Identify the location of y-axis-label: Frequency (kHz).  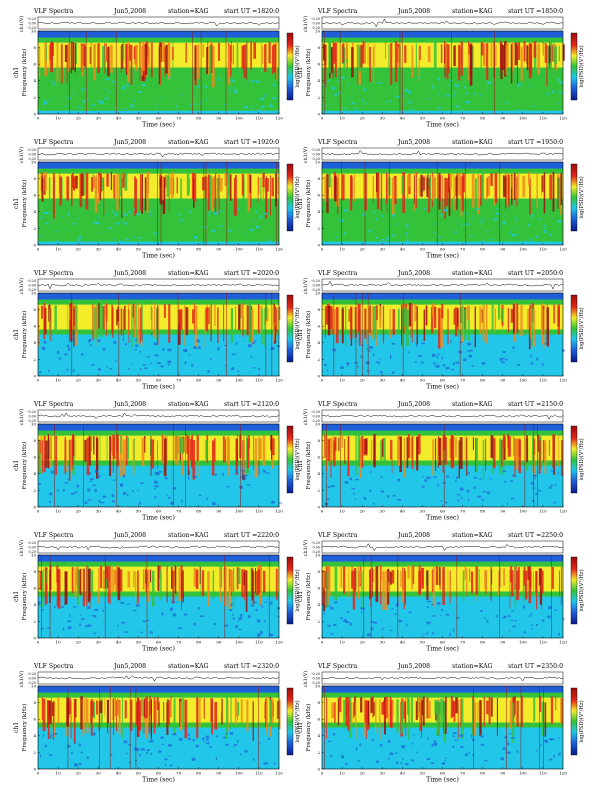
(24, 335).